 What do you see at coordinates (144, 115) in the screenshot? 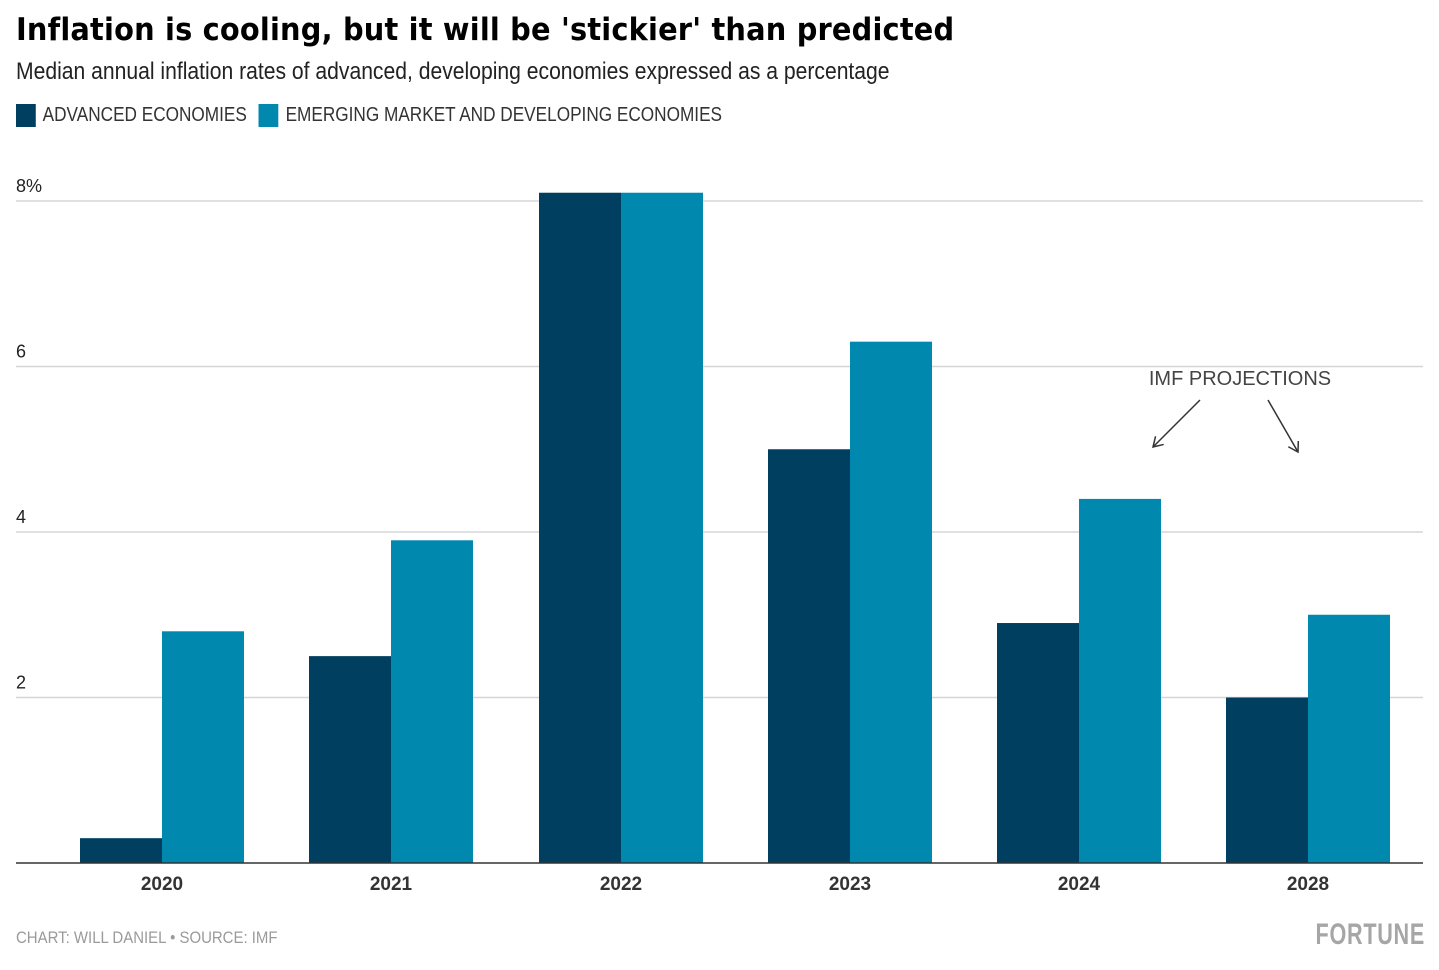
I see `legend-label-advanced: ADVANCED ECONOMIES` at bounding box center [144, 115].